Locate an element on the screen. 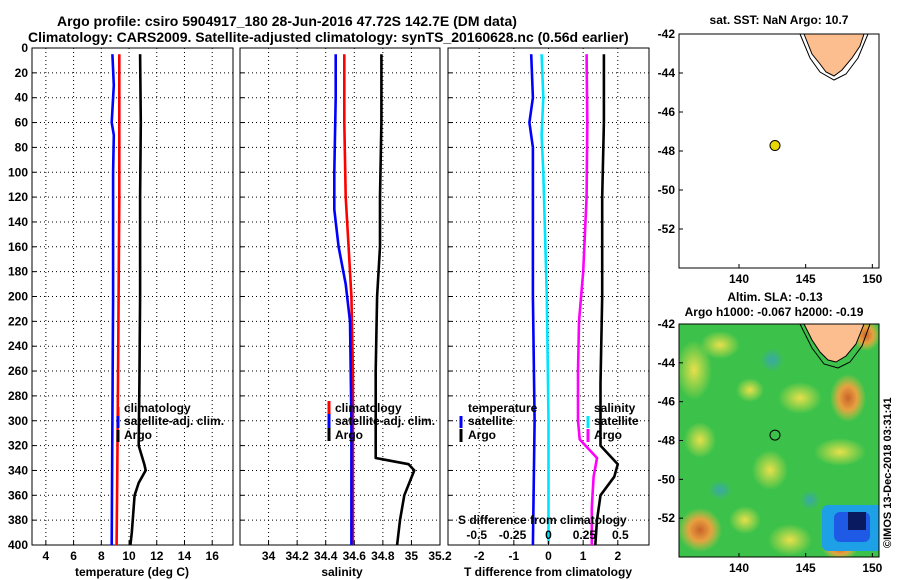  series-line-s-argo is located at coordinates (587, 299).